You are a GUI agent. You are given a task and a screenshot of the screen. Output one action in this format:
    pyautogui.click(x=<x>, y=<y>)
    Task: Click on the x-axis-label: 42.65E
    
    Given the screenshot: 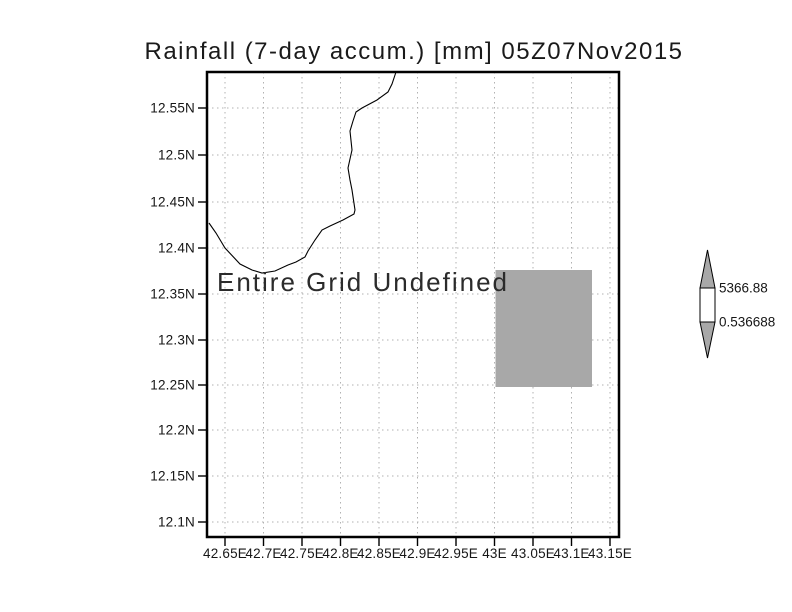 What is the action you would take?
    pyautogui.click(x=225, y=553)
    